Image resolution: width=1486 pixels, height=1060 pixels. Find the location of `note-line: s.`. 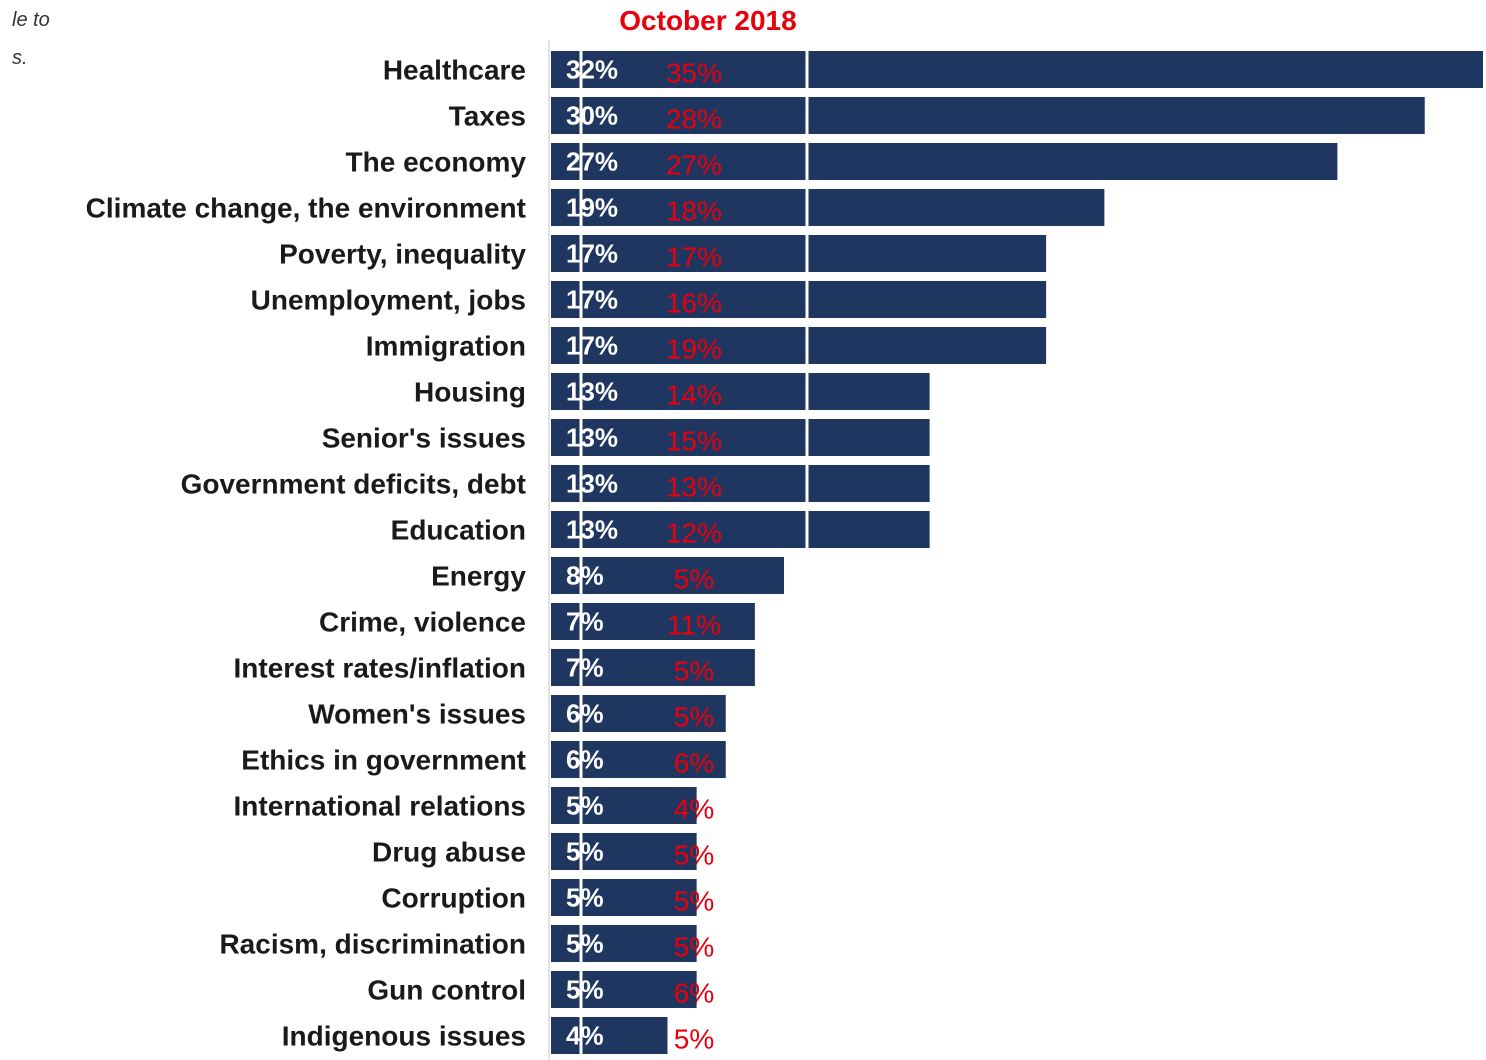

note-line: s. is located at coordinates (20, 58).